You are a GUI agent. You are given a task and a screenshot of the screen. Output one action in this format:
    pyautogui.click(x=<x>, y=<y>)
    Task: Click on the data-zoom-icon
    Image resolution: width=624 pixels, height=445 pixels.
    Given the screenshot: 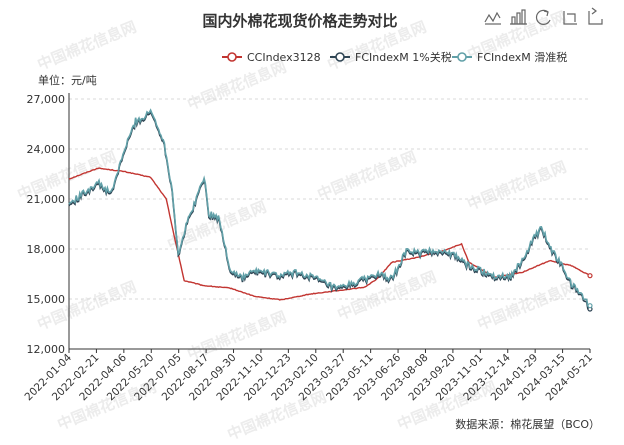 What is the action you would take?
    pyautogui.click(x=570, y=18)
    